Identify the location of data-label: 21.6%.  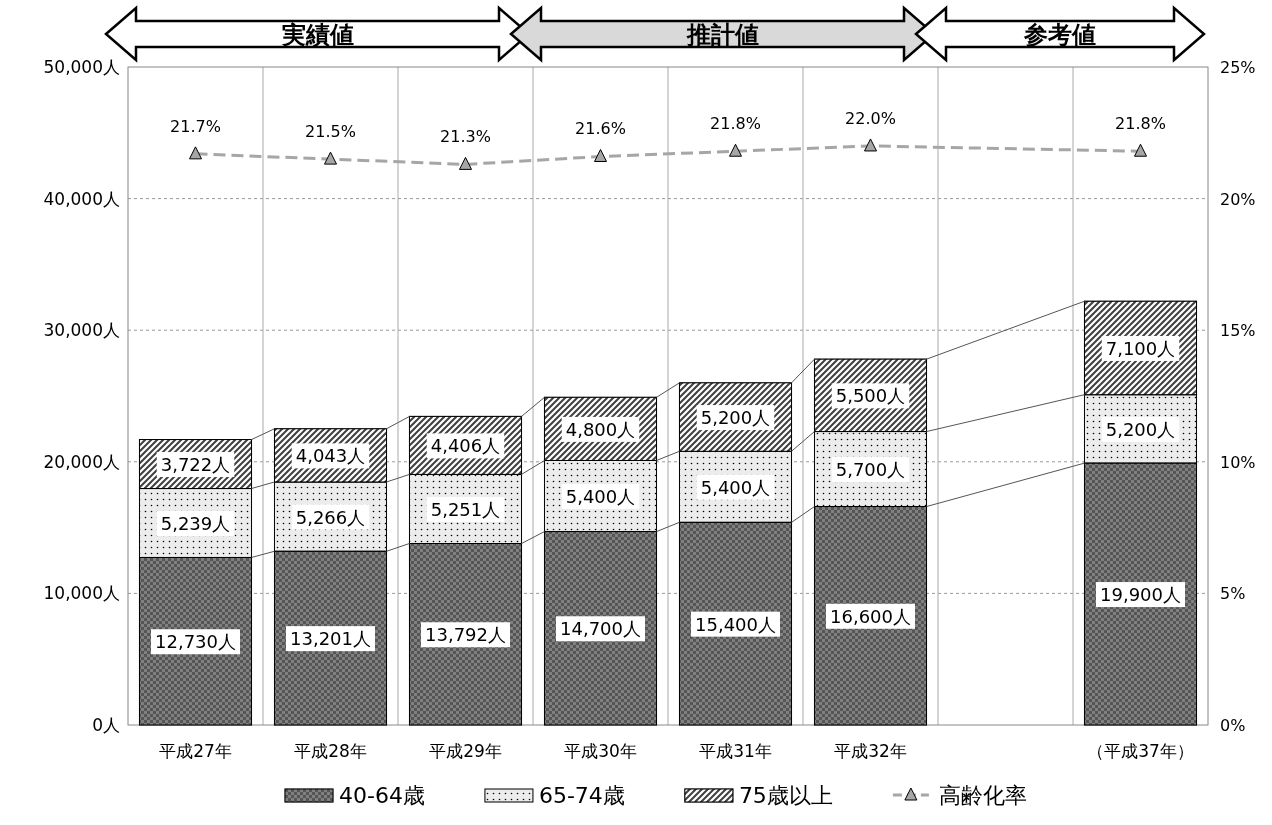
(600, 129).